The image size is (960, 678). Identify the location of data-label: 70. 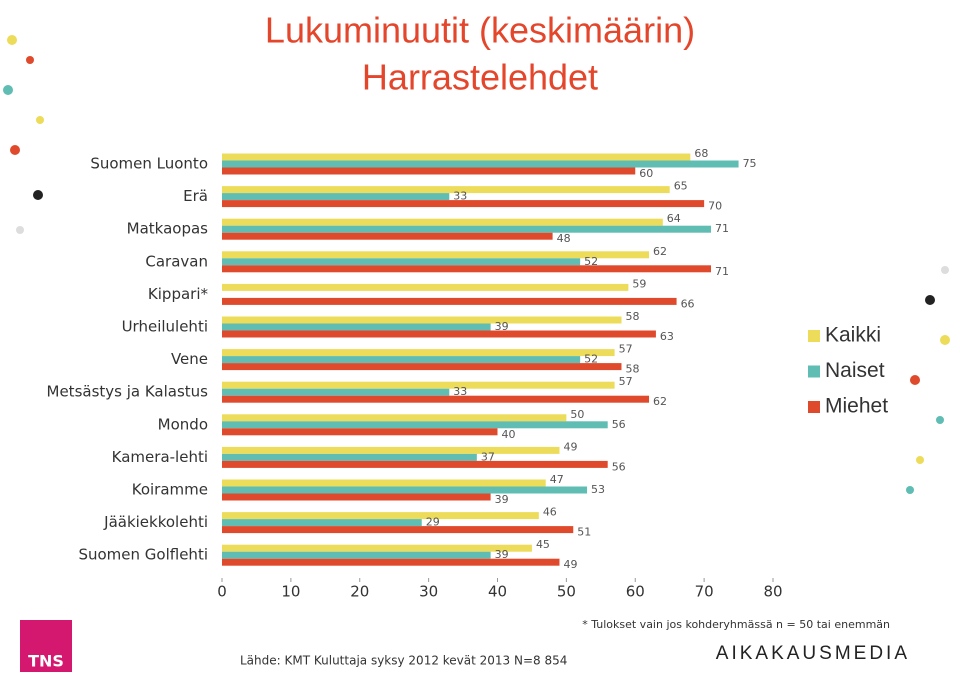
(715, 206).